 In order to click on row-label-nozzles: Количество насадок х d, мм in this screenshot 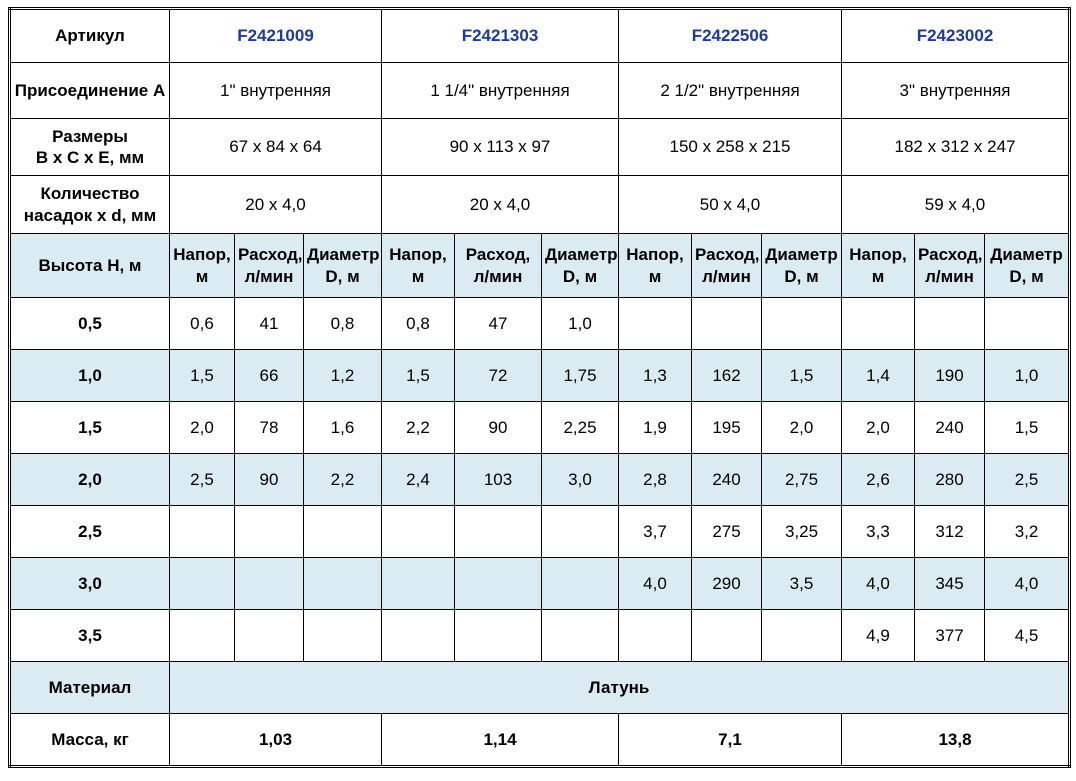, I will do `click(89, 204)`.